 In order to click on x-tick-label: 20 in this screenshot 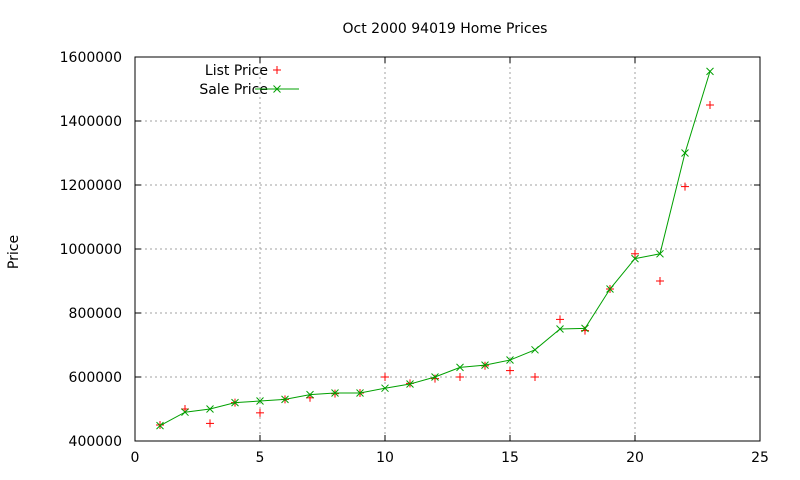, I will do `click(635, 458)`.